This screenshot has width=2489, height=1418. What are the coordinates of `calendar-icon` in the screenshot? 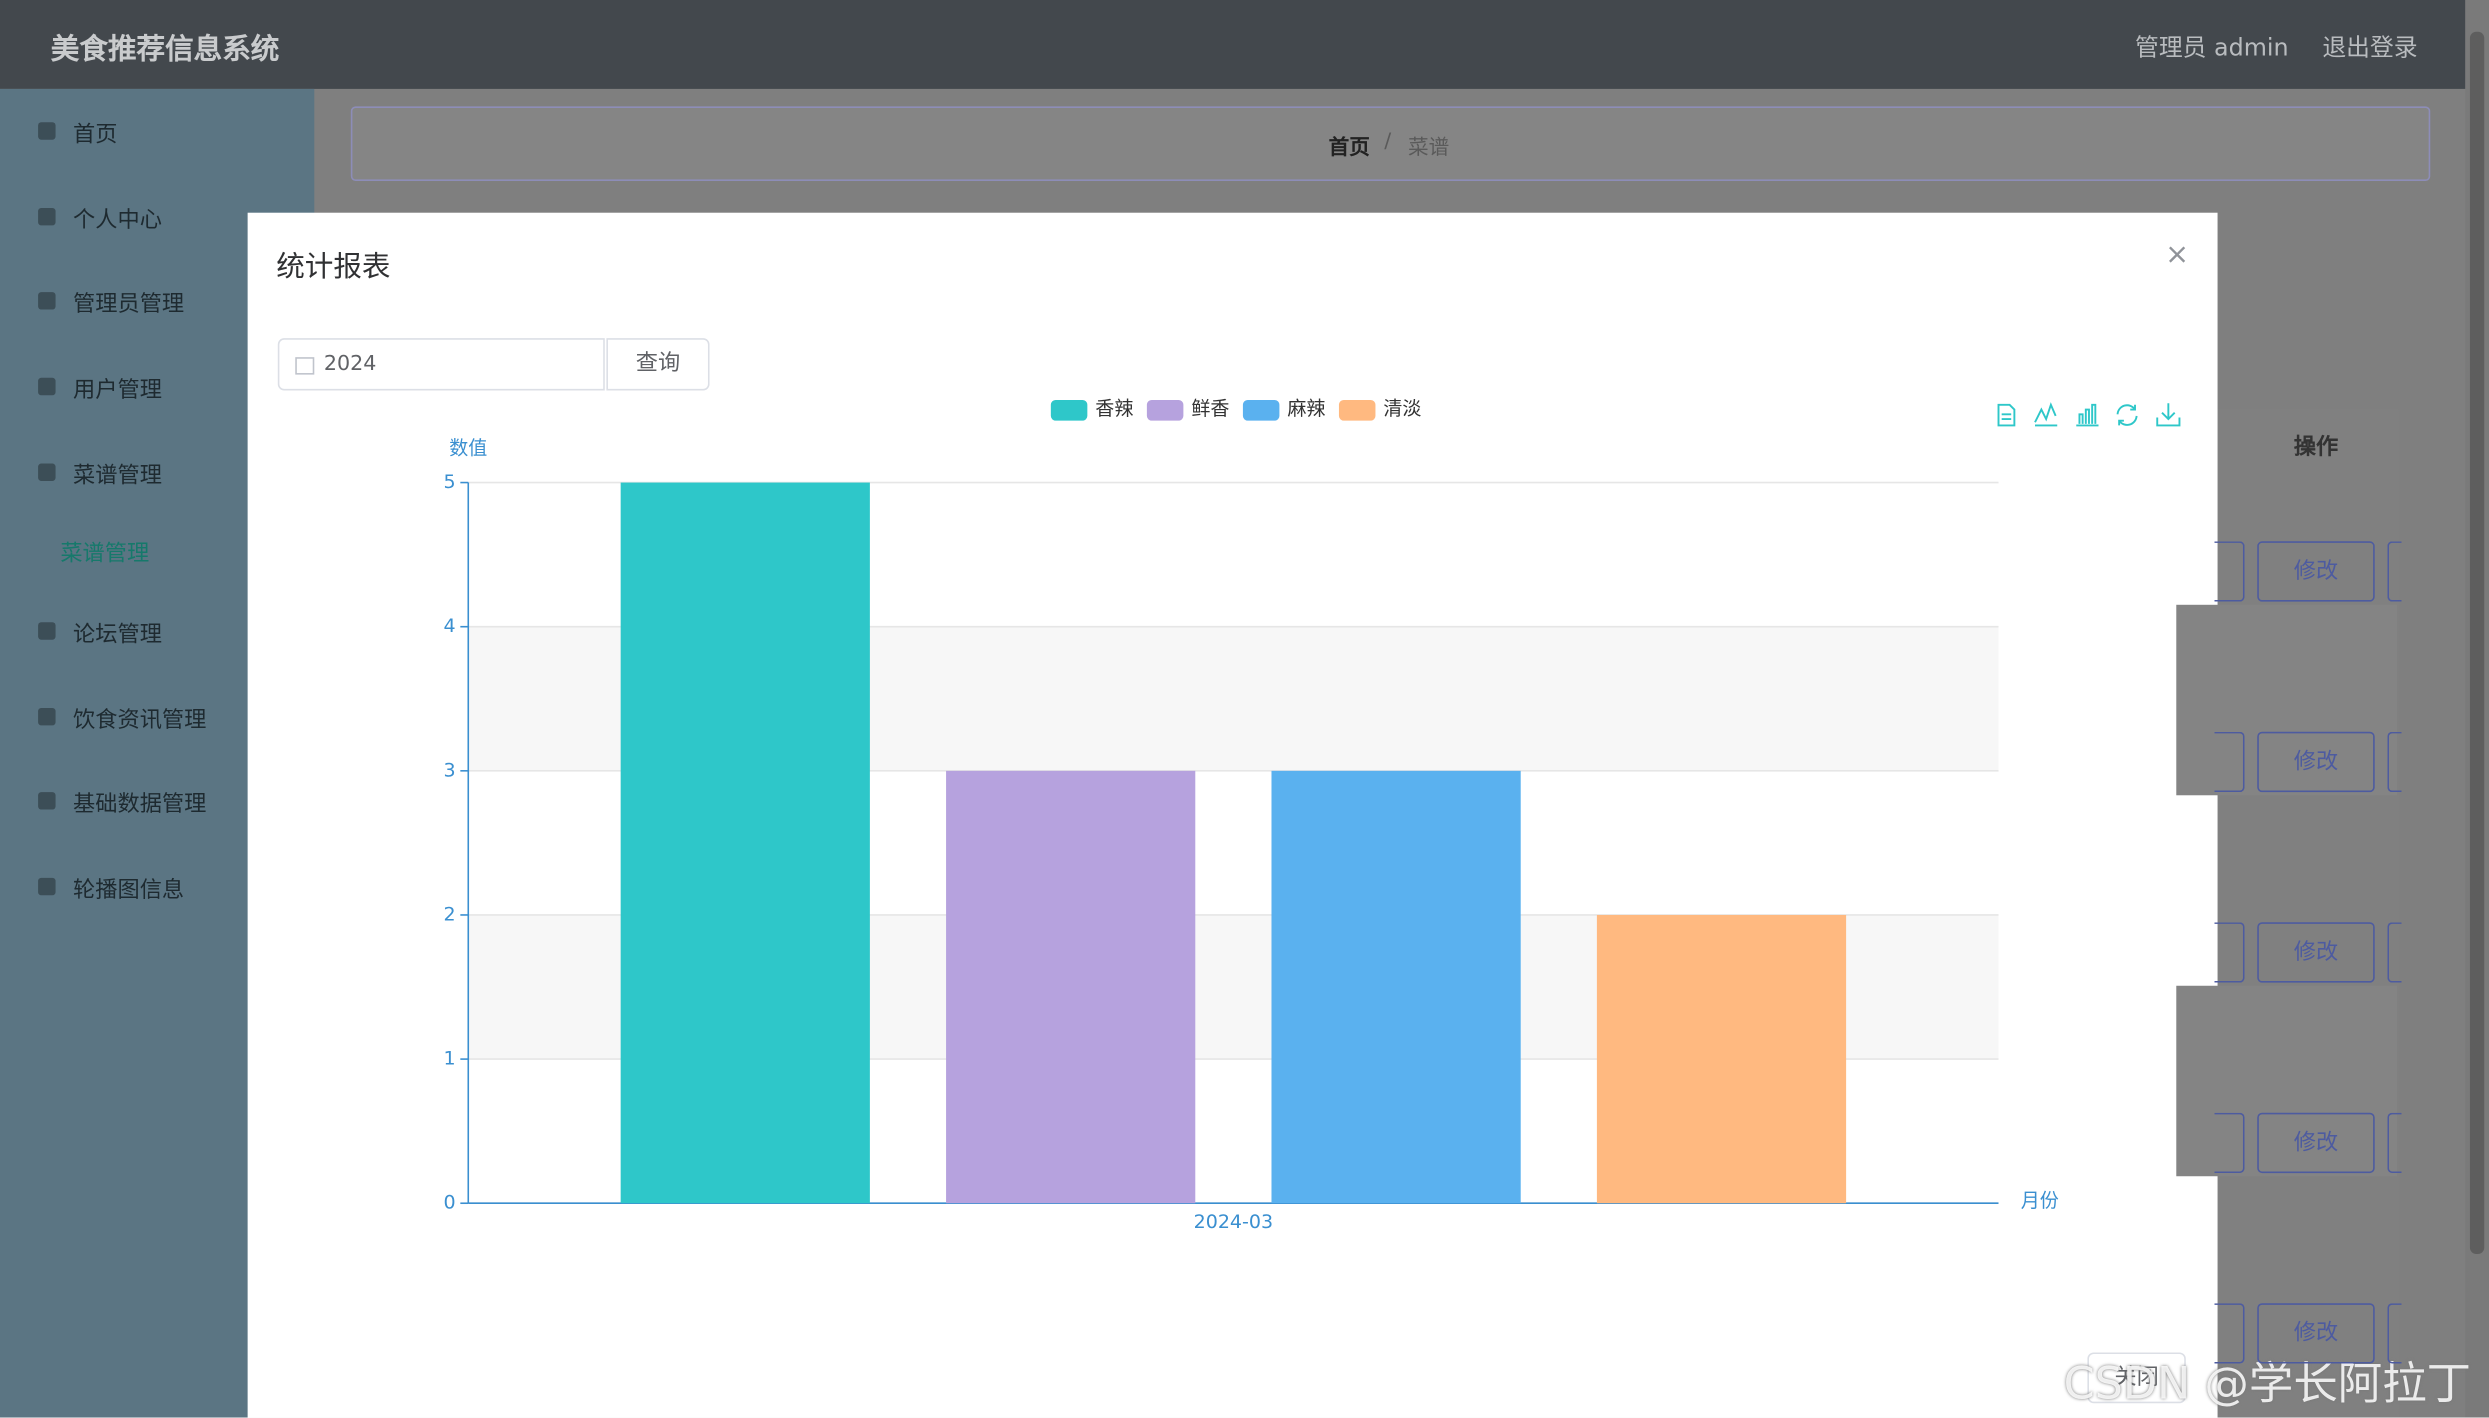 It's located at (305, 366).